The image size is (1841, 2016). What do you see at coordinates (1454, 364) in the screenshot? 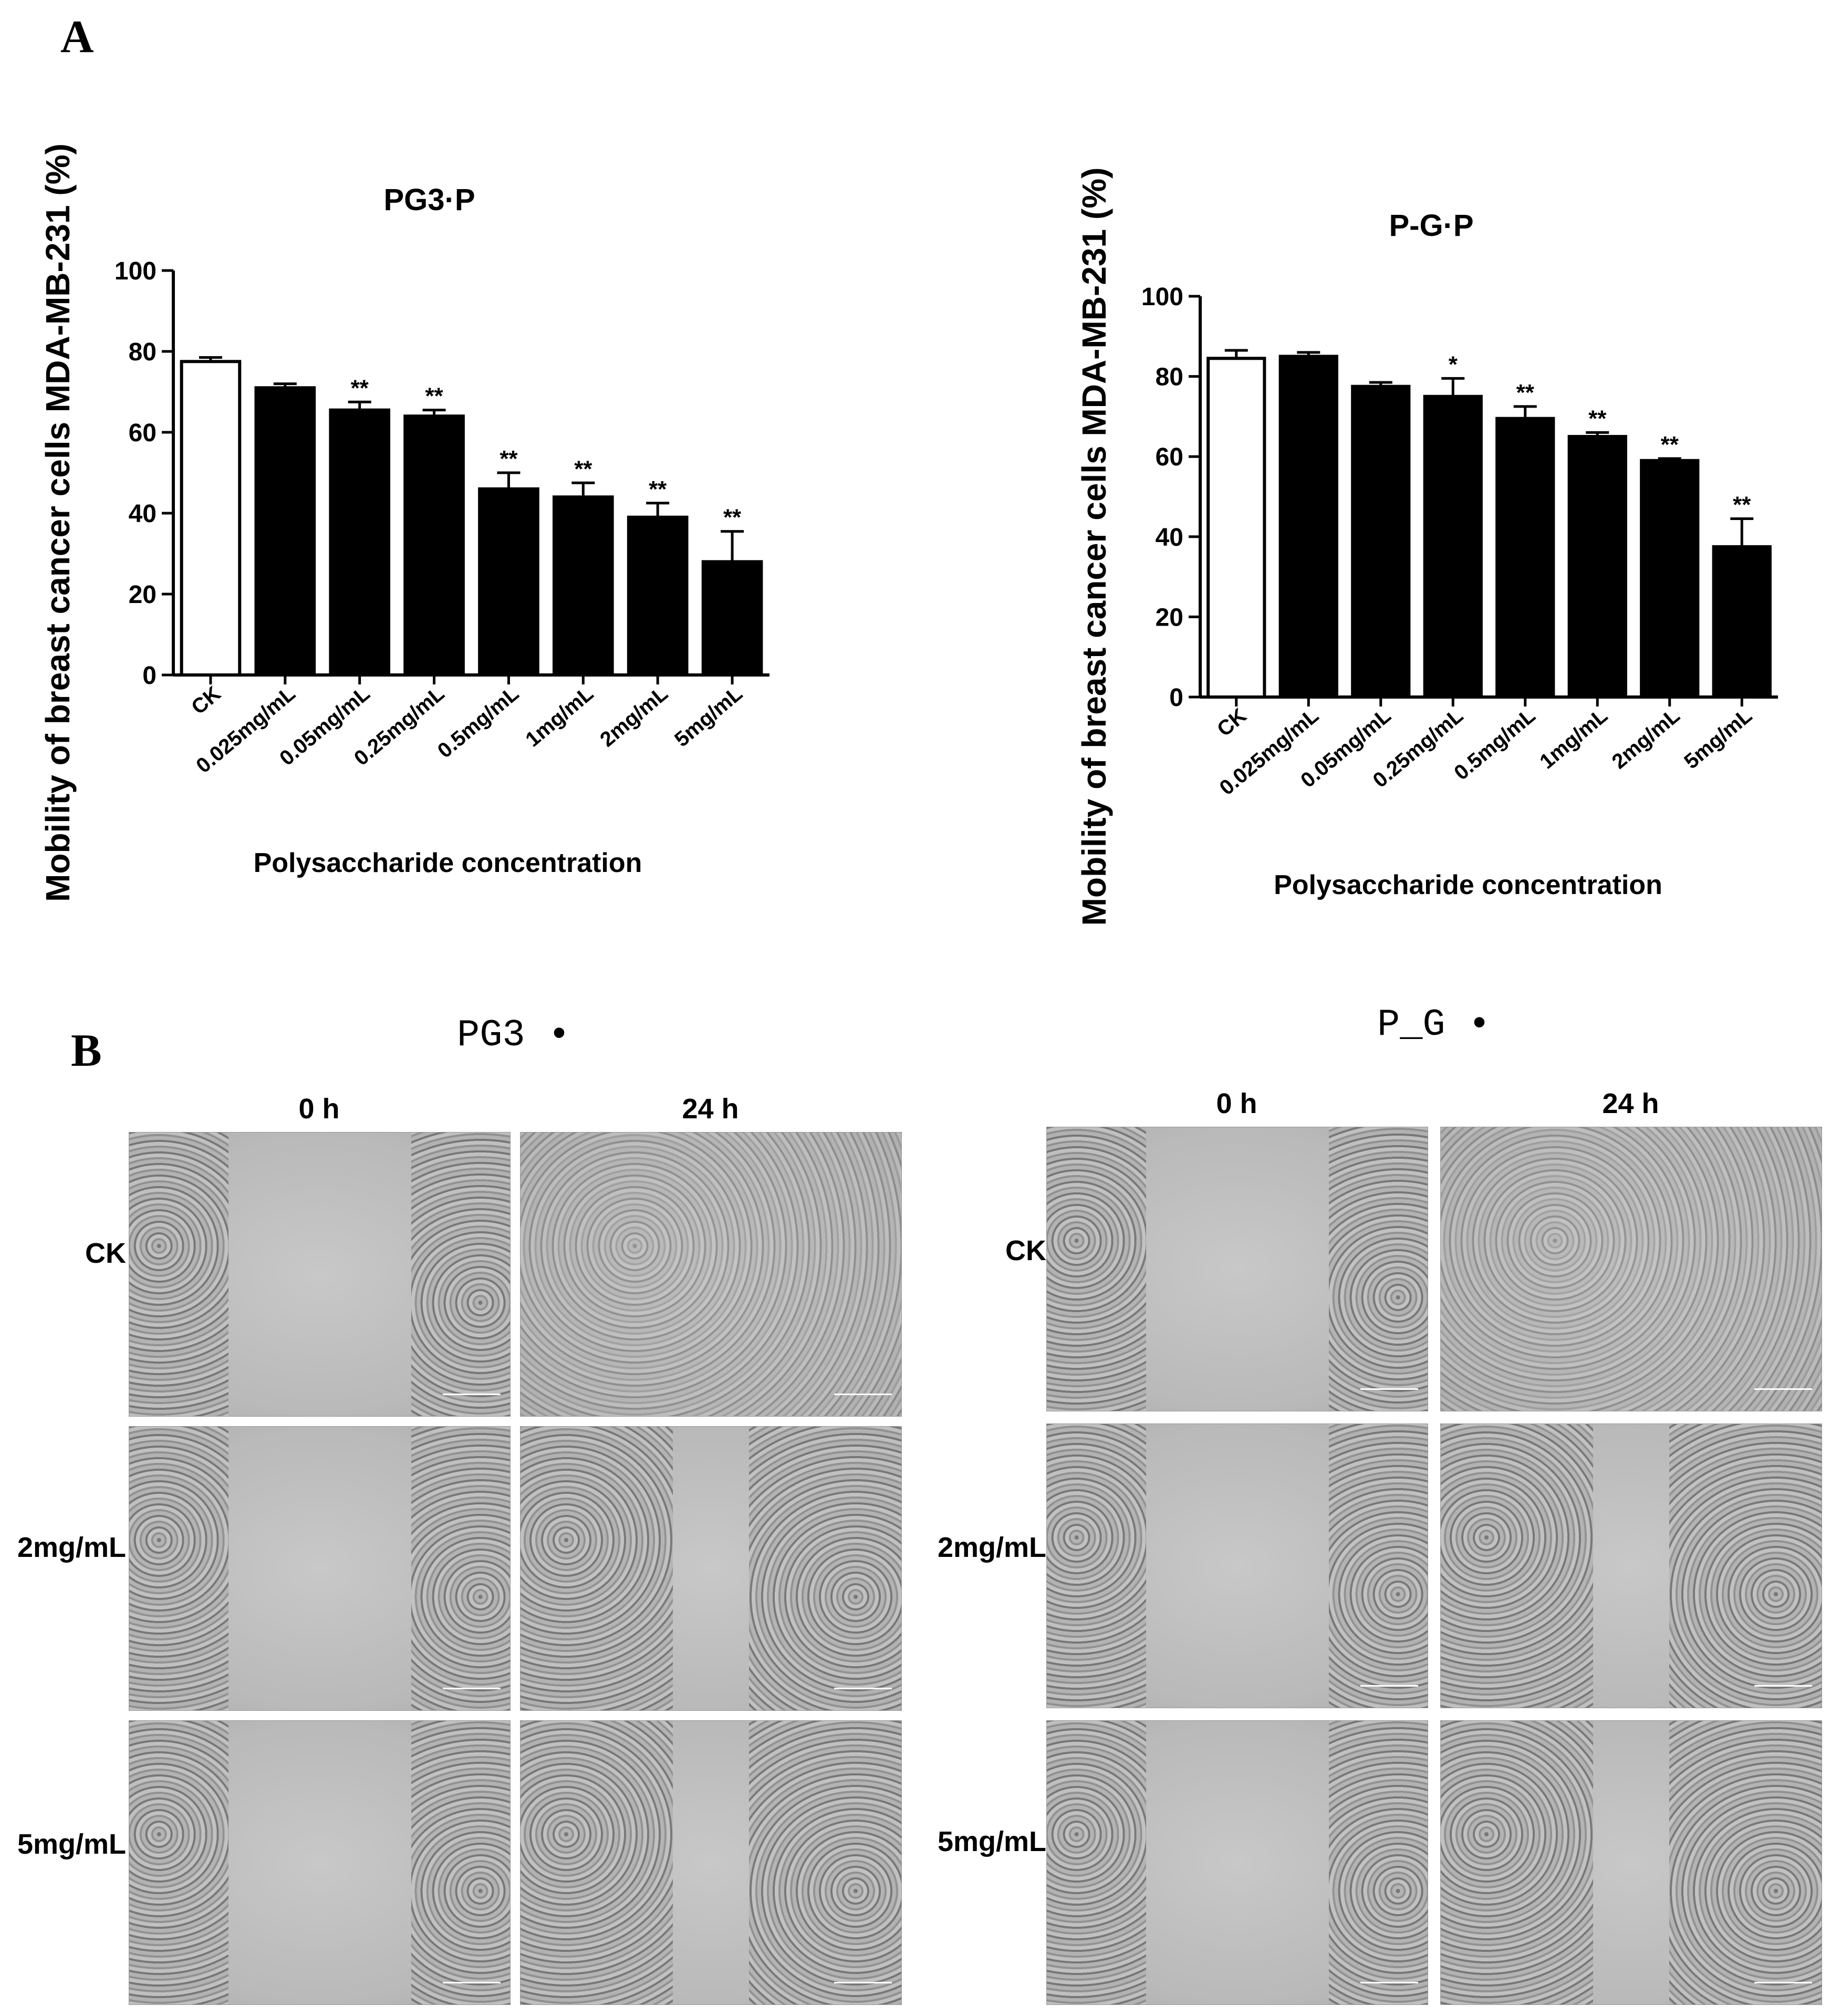
I see `significance-marker: *` at bounding box center [1454, 364].